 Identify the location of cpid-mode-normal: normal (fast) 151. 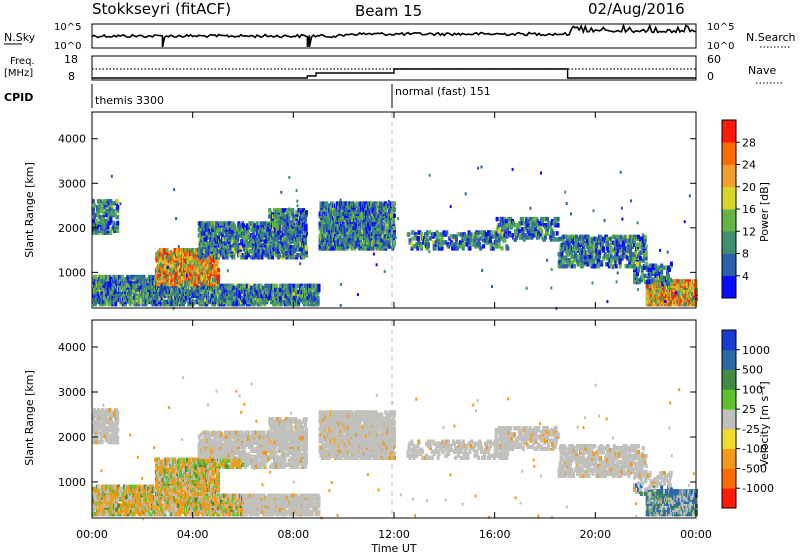
(443, 91).